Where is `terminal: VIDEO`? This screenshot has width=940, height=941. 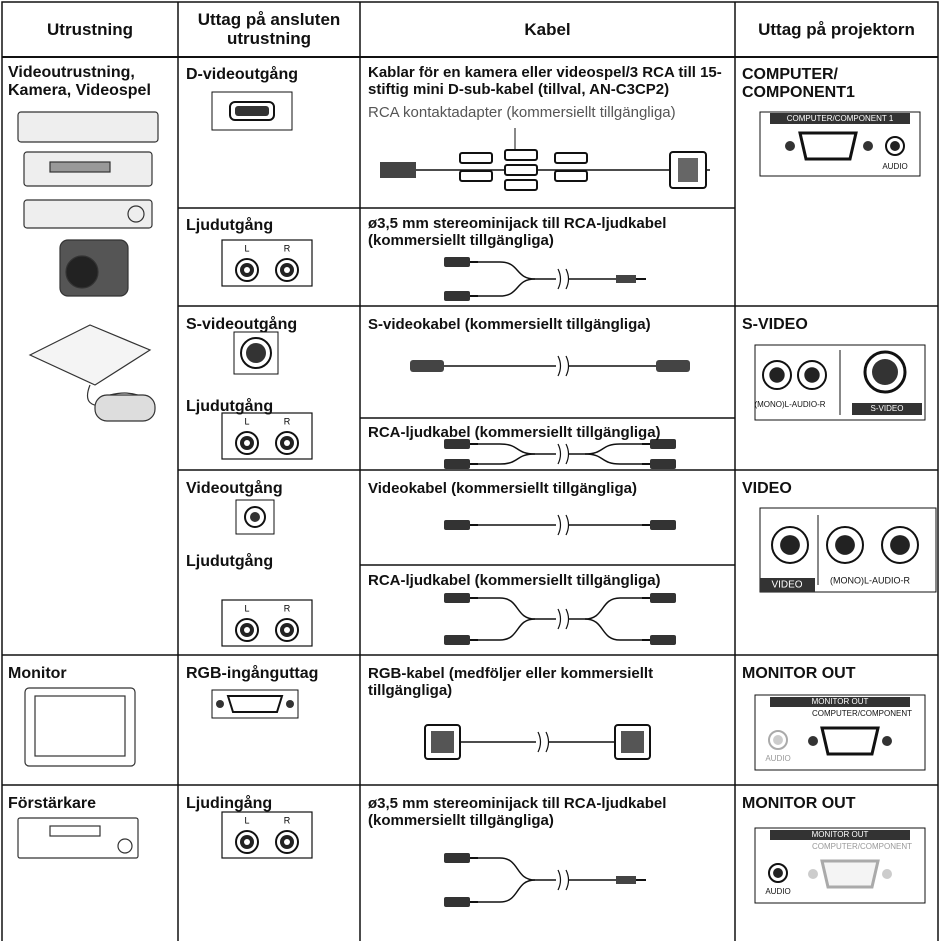 terminal: VIDEO is located at coordinates (767, 488).